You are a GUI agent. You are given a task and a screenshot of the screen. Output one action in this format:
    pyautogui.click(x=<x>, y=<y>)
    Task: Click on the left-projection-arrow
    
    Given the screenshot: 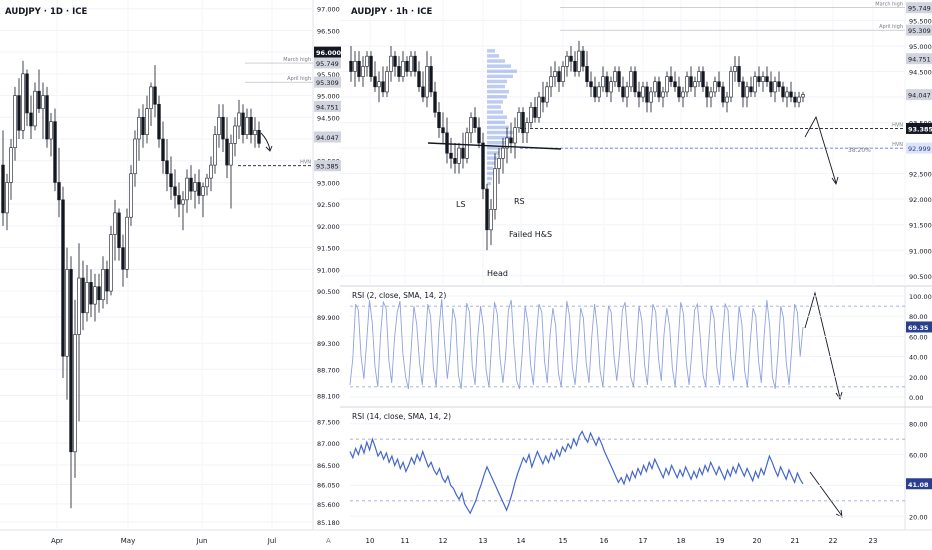 What is the action you would take?
    pyautogui.click(x=265, y=141)
    